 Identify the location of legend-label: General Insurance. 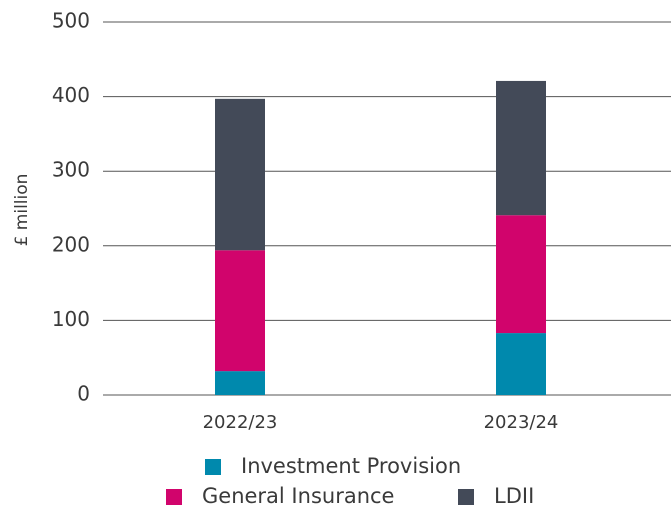
(298, 496).